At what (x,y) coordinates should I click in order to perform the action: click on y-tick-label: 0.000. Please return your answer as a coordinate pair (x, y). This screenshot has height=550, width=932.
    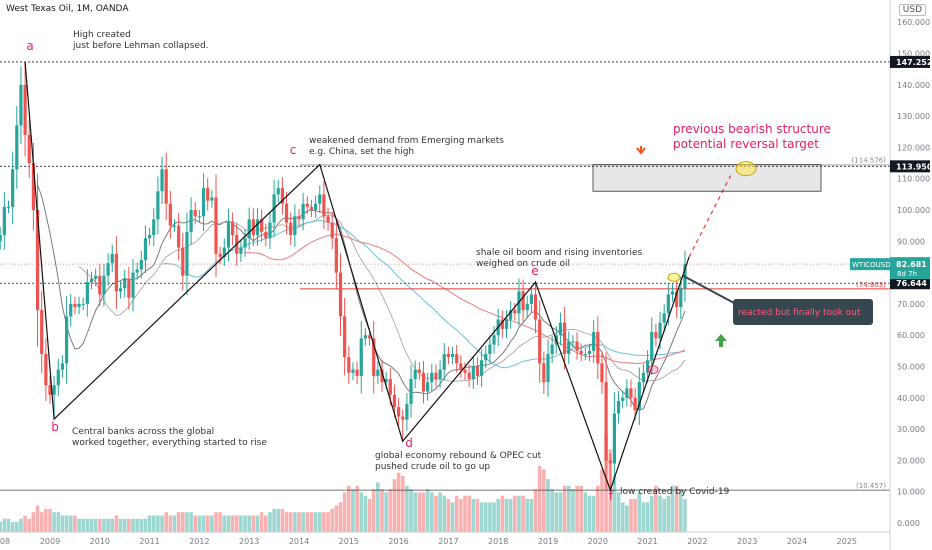
    Looking at the image, I should click on (908, 523).